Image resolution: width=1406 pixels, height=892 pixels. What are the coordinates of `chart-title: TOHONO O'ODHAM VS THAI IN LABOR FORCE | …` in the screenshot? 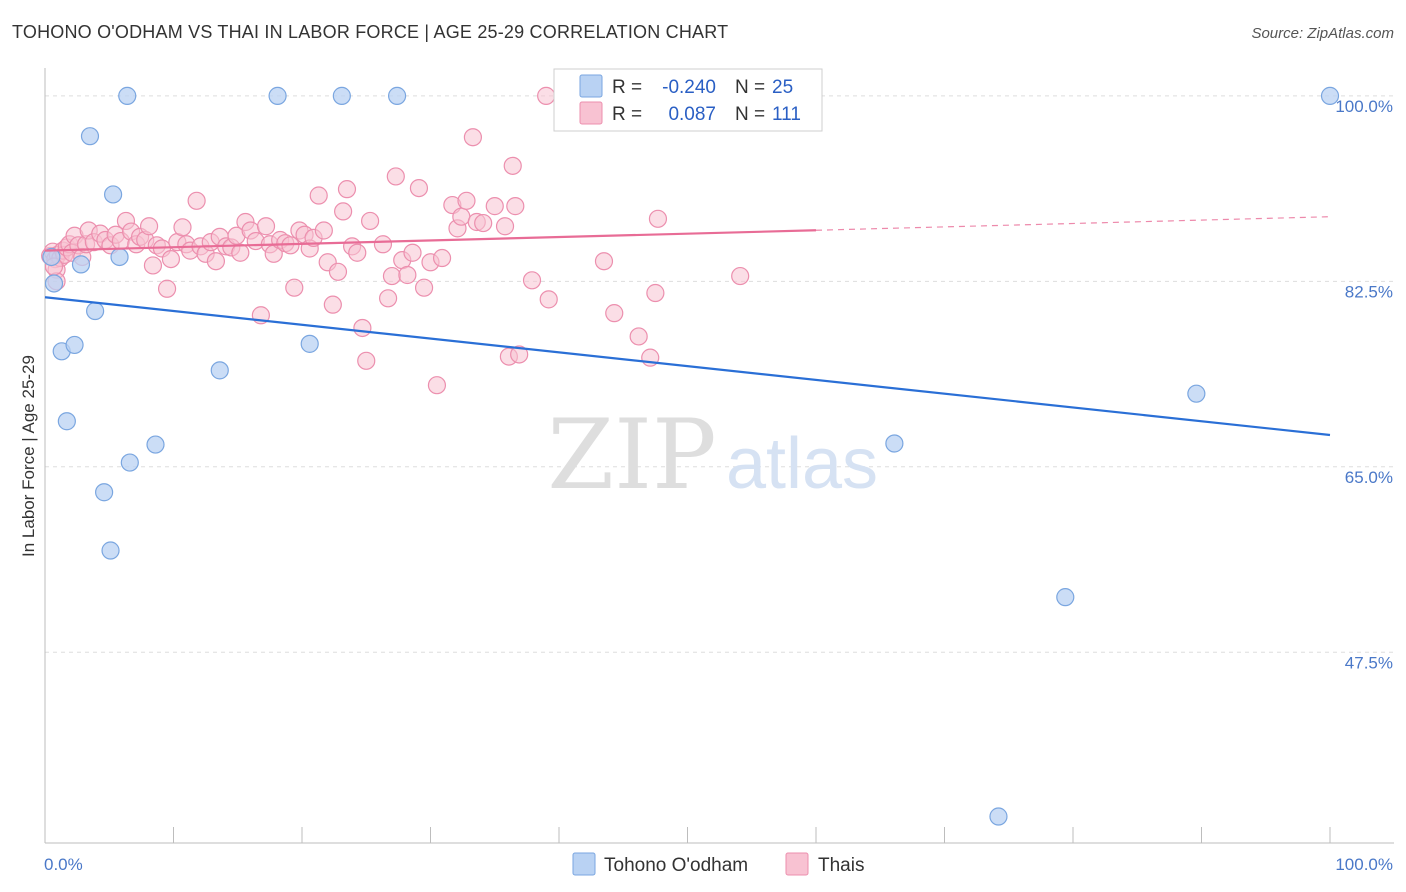 It's located at (370, 32).